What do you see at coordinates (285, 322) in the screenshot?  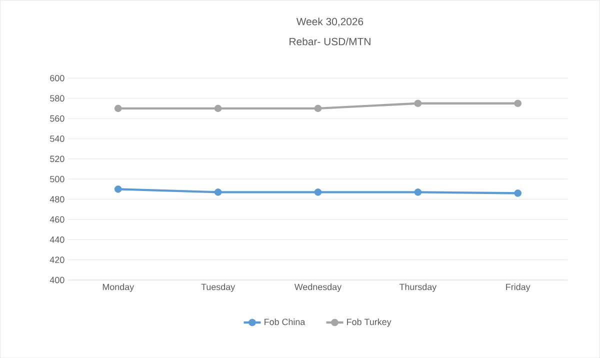 I see `legend-label: Fob China` at bounding box center [285, 322].